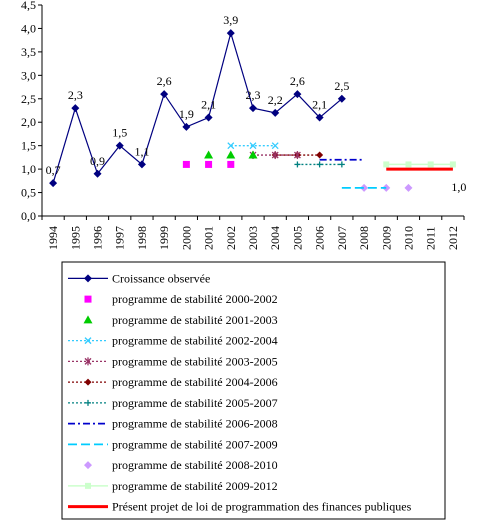 The width and height of the screenshot is (481, 526). What do you see at coordinates (341, 86) in the screenshot?
I see `data-label: 2,5` at bounding box center [341, 86].